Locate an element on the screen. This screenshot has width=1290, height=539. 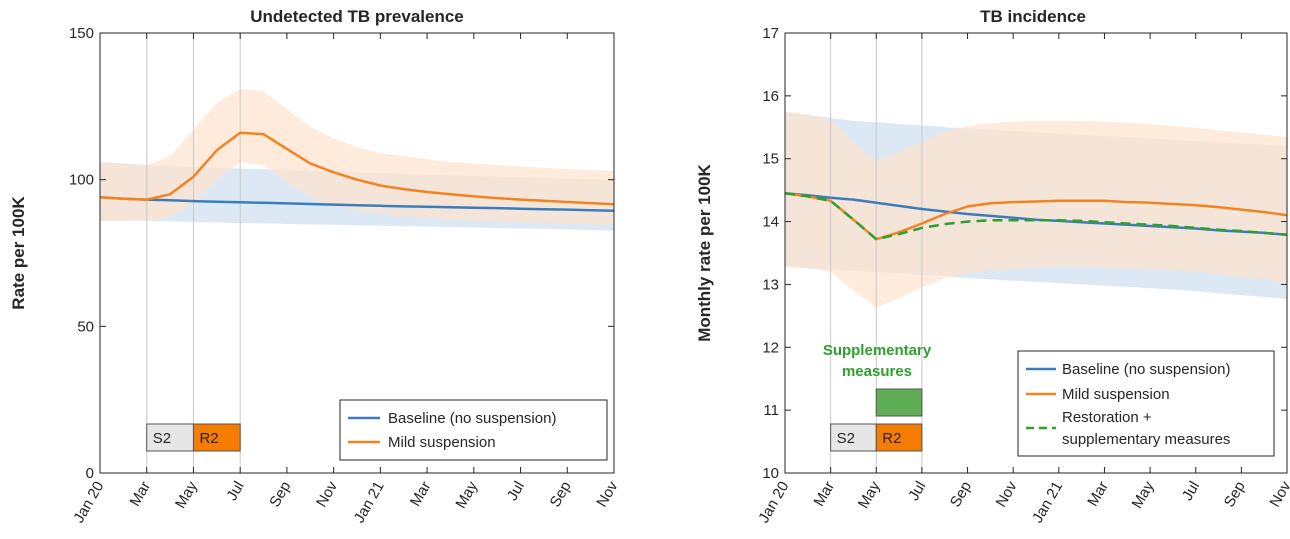
incidence-uncertainty-bands is located at coordinates (1036, 209).